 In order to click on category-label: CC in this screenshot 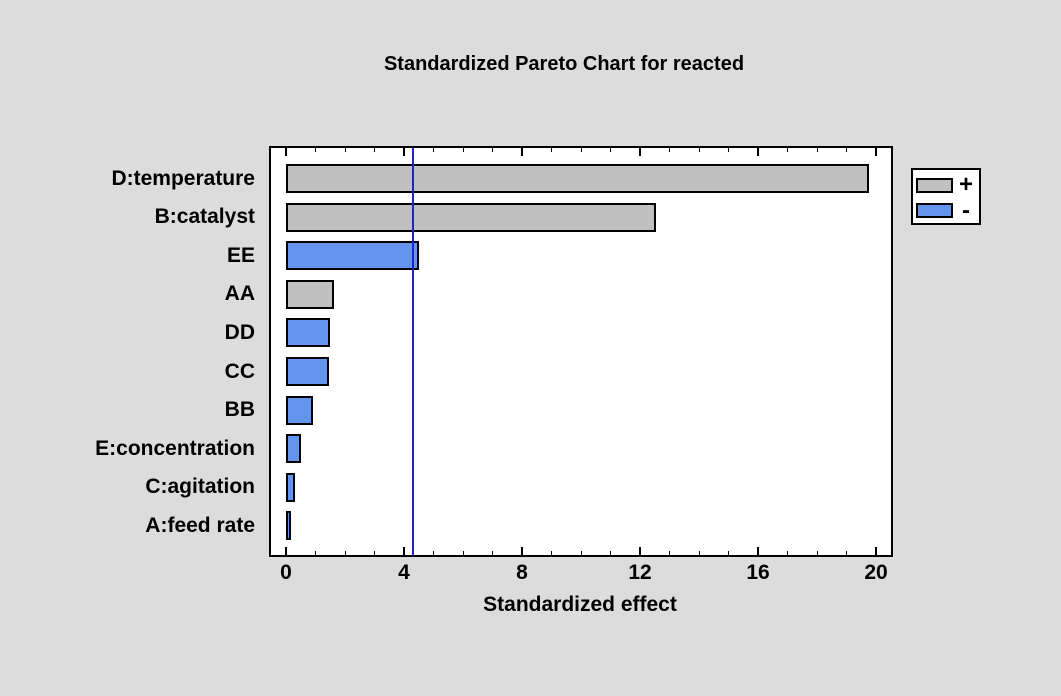, I will do `click(239, 371)`.